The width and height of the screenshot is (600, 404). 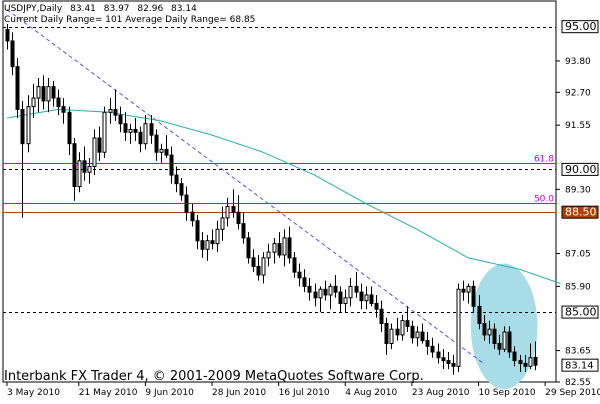 I want to click on y-tick-label: 92.70, so click(x=578, y=93).